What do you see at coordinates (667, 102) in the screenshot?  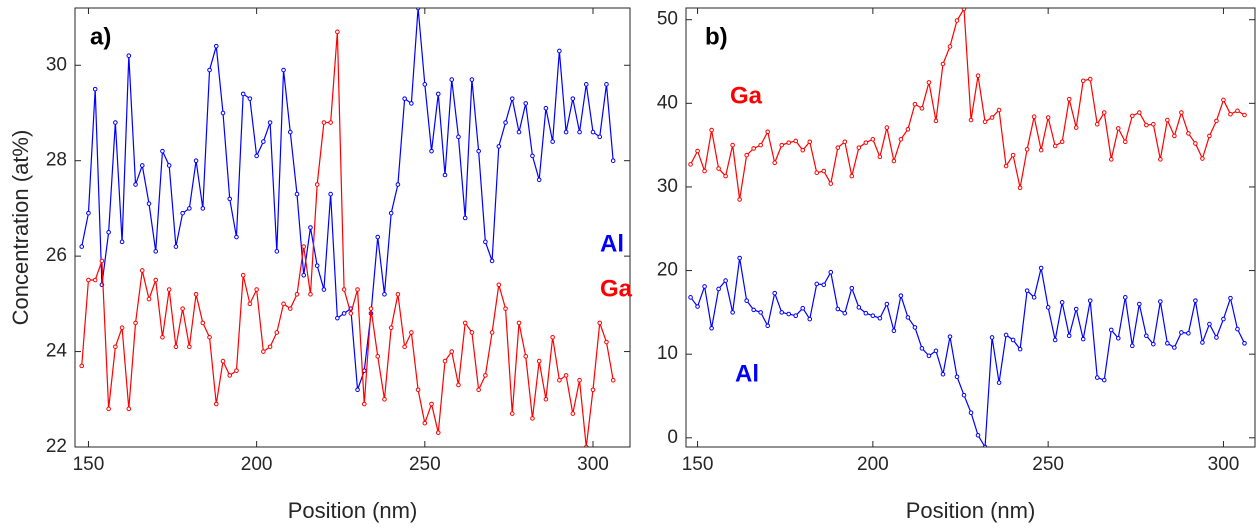 I see `y-tick-label: 40` at bounding box center [667, 102].